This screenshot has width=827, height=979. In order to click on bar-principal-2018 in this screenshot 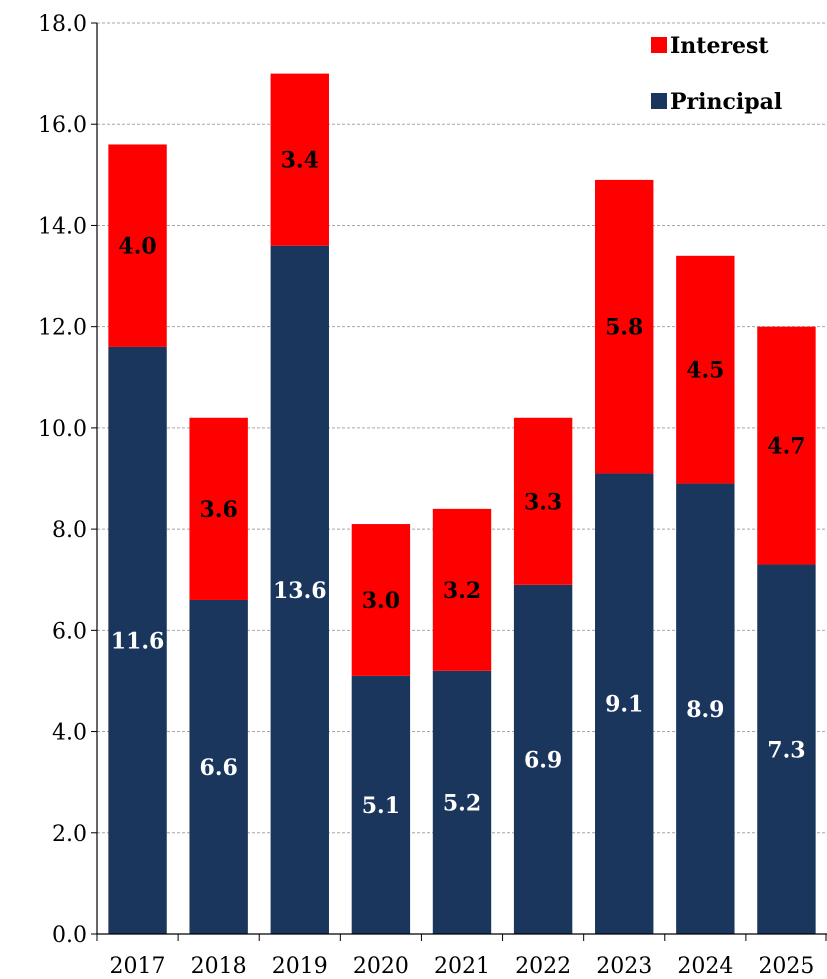, I will do `click(218, 766)`.